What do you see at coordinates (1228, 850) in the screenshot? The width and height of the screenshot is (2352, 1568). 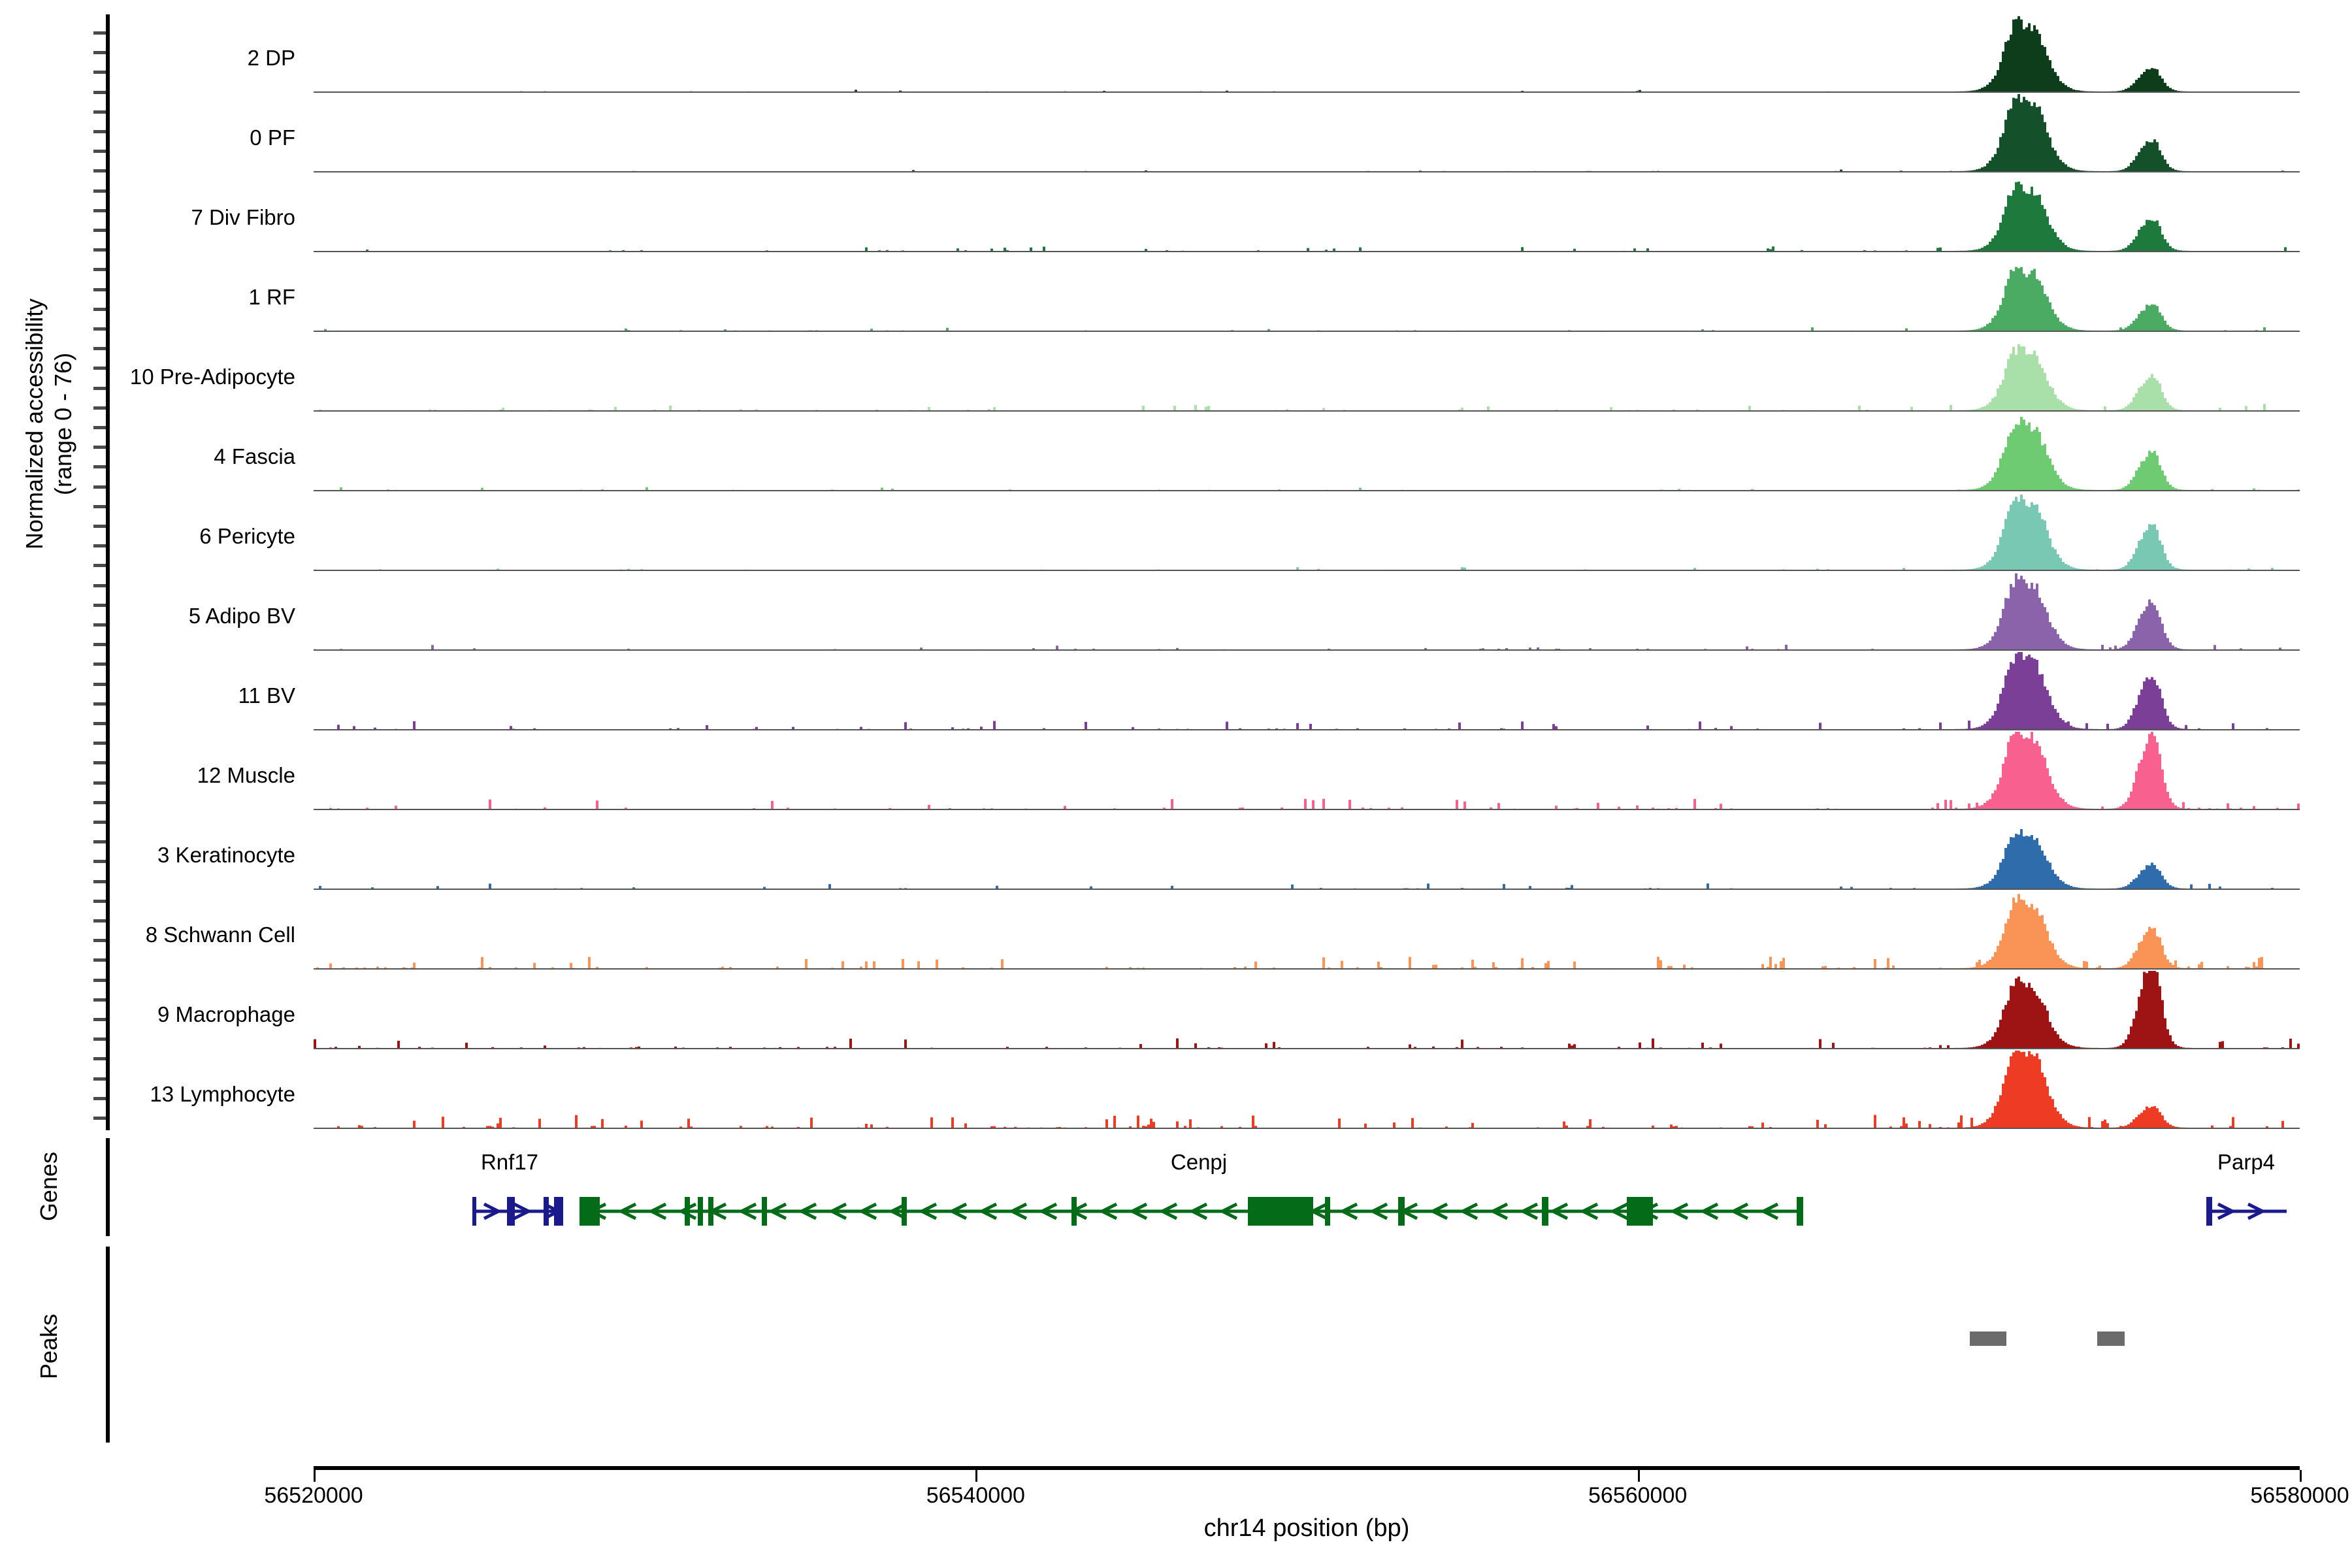 I see `coverage-track: 3 Keratinocyte` at bounding box center [1228, 850].